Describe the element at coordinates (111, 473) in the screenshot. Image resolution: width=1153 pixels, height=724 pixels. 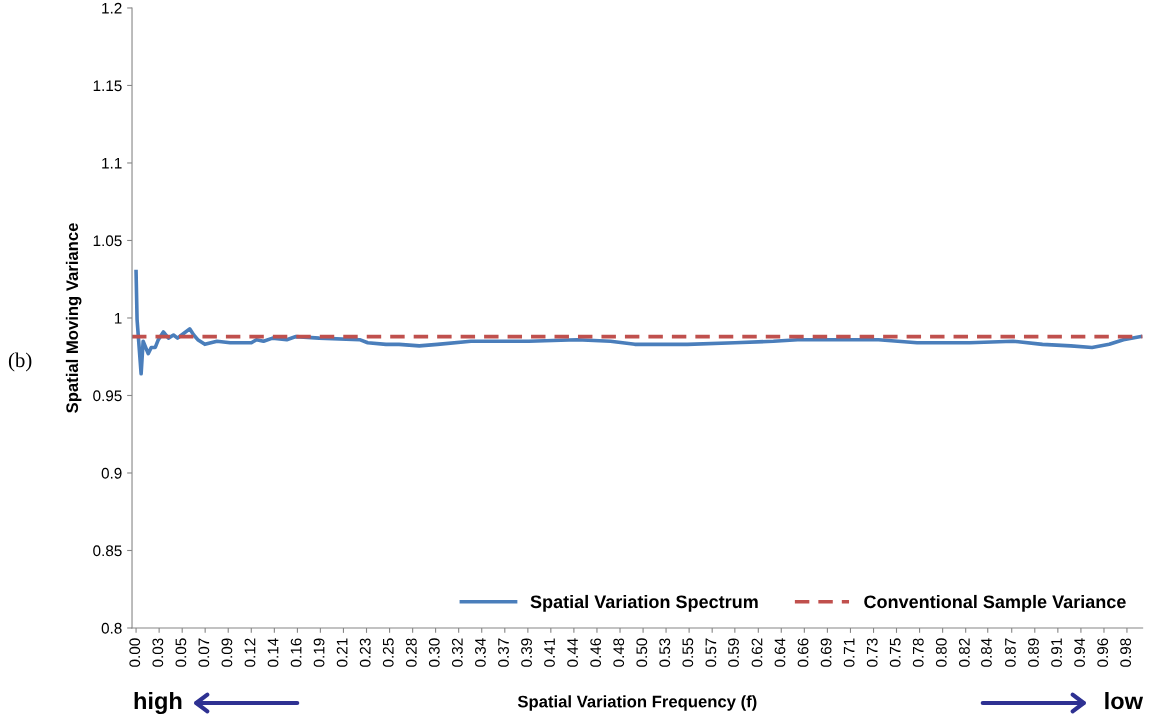
I see `y-tick-label: 0.9` at that location.